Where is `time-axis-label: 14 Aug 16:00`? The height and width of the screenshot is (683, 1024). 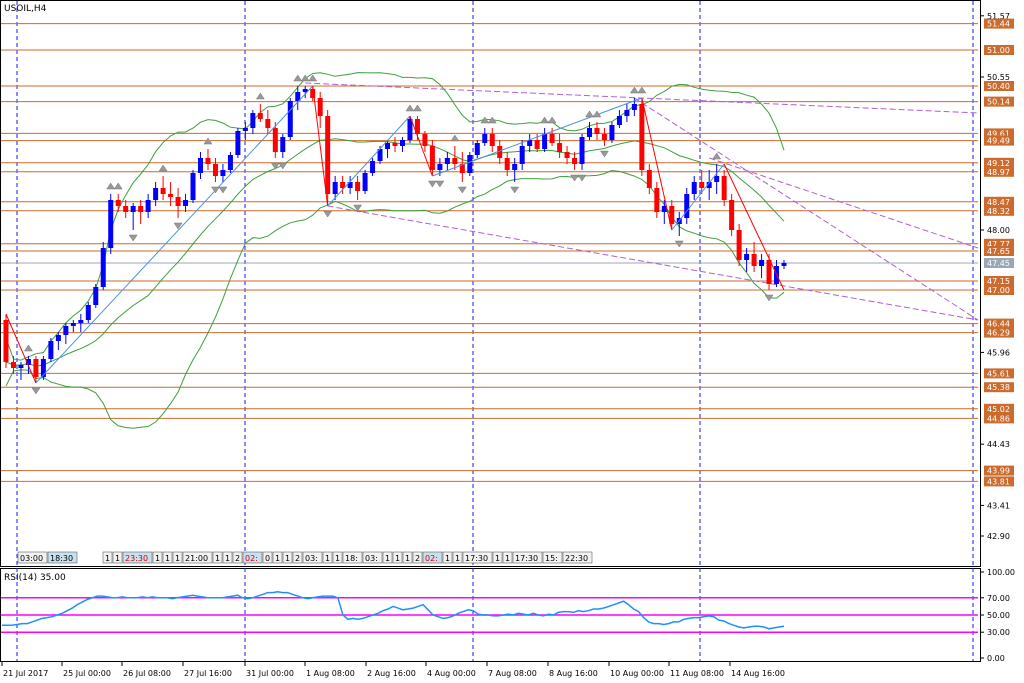
time-axis-label: 14 Aug 16:00 is located at coordinates (758, 673).